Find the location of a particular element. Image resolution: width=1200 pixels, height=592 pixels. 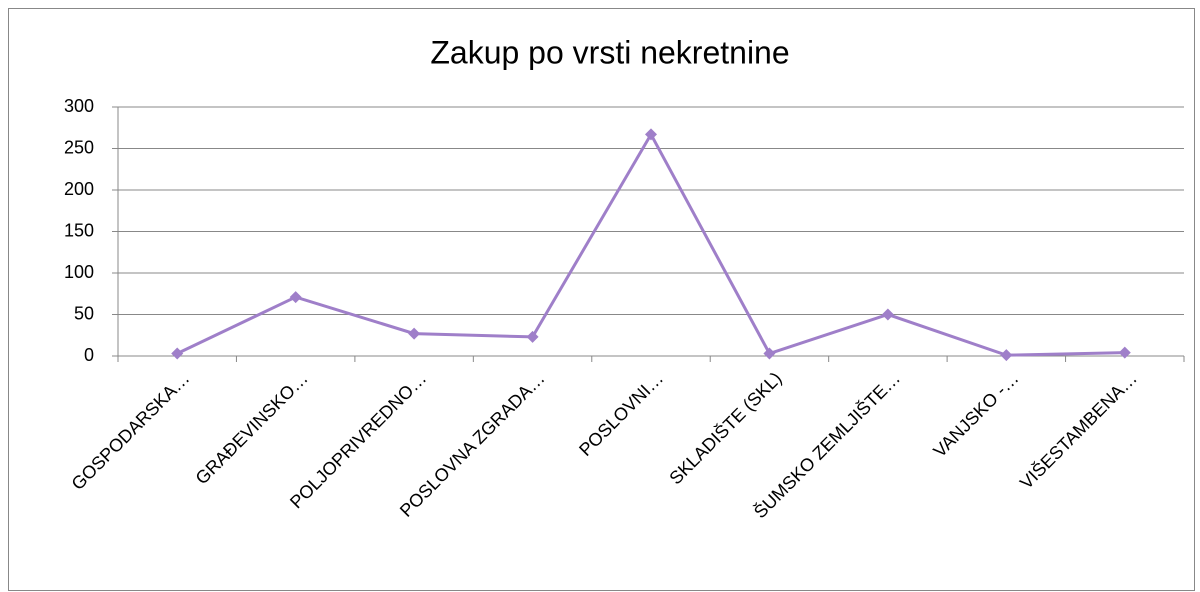

y-tick-label: 150 is located at coordinates (79, 230).